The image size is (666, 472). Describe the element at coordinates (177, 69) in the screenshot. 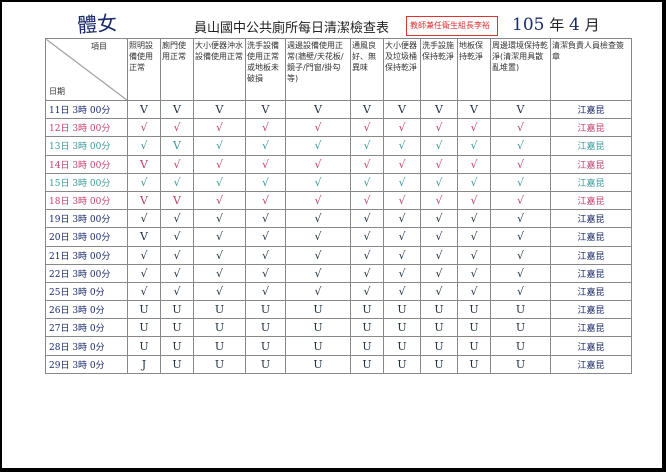

I see `column-header: 廁門使用正常` at that location.